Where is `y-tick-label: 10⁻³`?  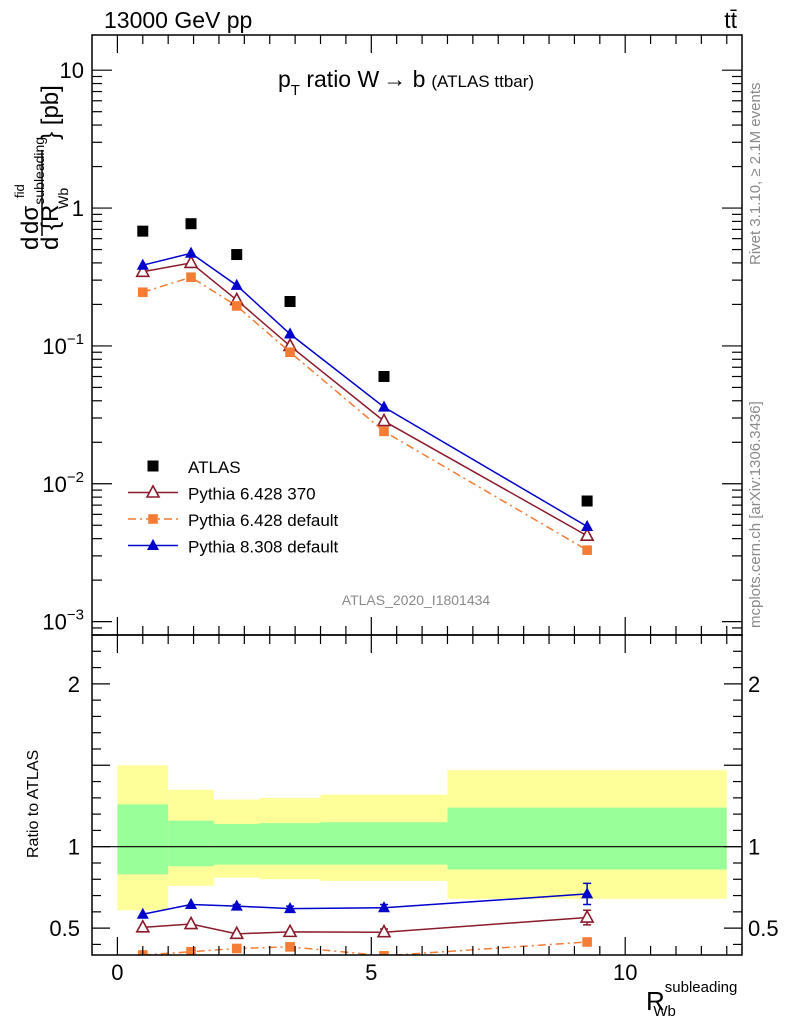 y-tick-label: 10⁻³ is located at coordinates (63, 621).